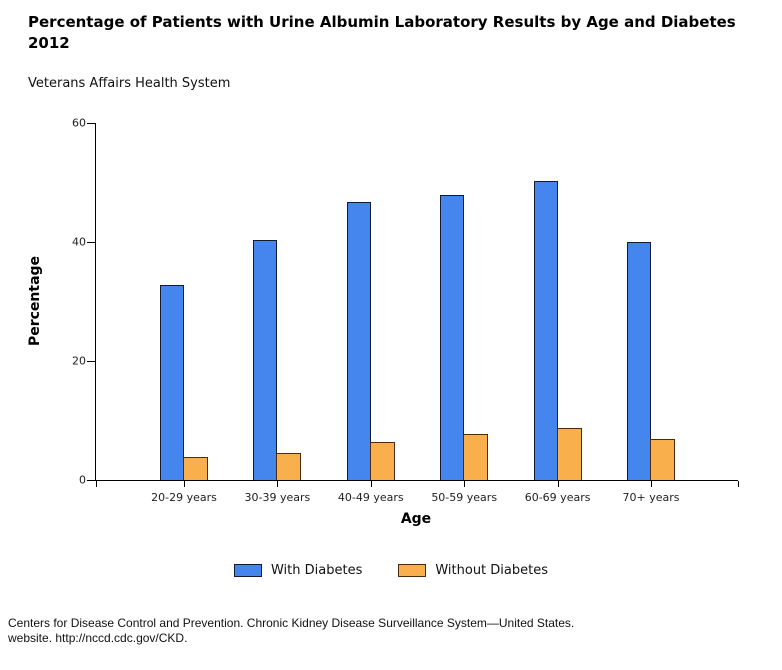 The height and width of the screenshot is (670, 782). Describe the element at coordinates (416, 519) in the screenshot. I see `x-axis-title: Age` at that location.